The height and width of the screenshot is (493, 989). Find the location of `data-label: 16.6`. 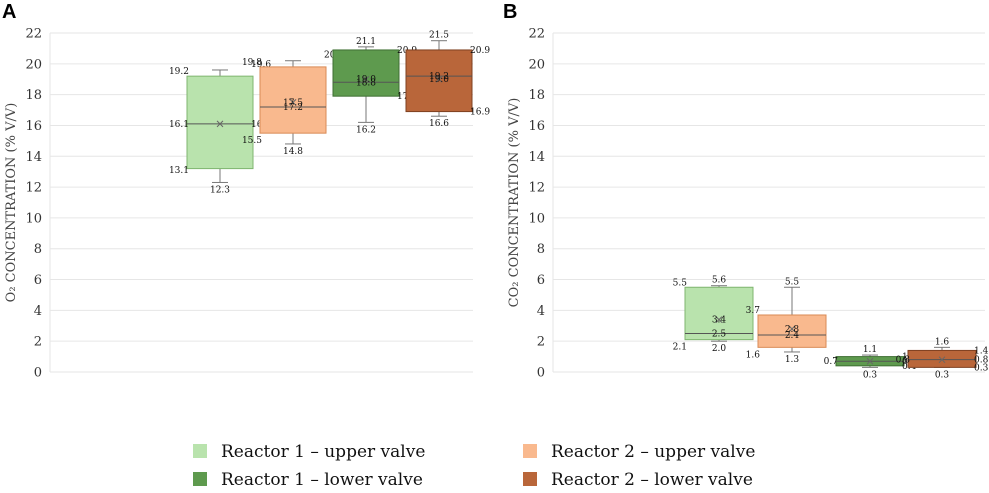

data-label: 16.6 is located at coordinates (439, 124).